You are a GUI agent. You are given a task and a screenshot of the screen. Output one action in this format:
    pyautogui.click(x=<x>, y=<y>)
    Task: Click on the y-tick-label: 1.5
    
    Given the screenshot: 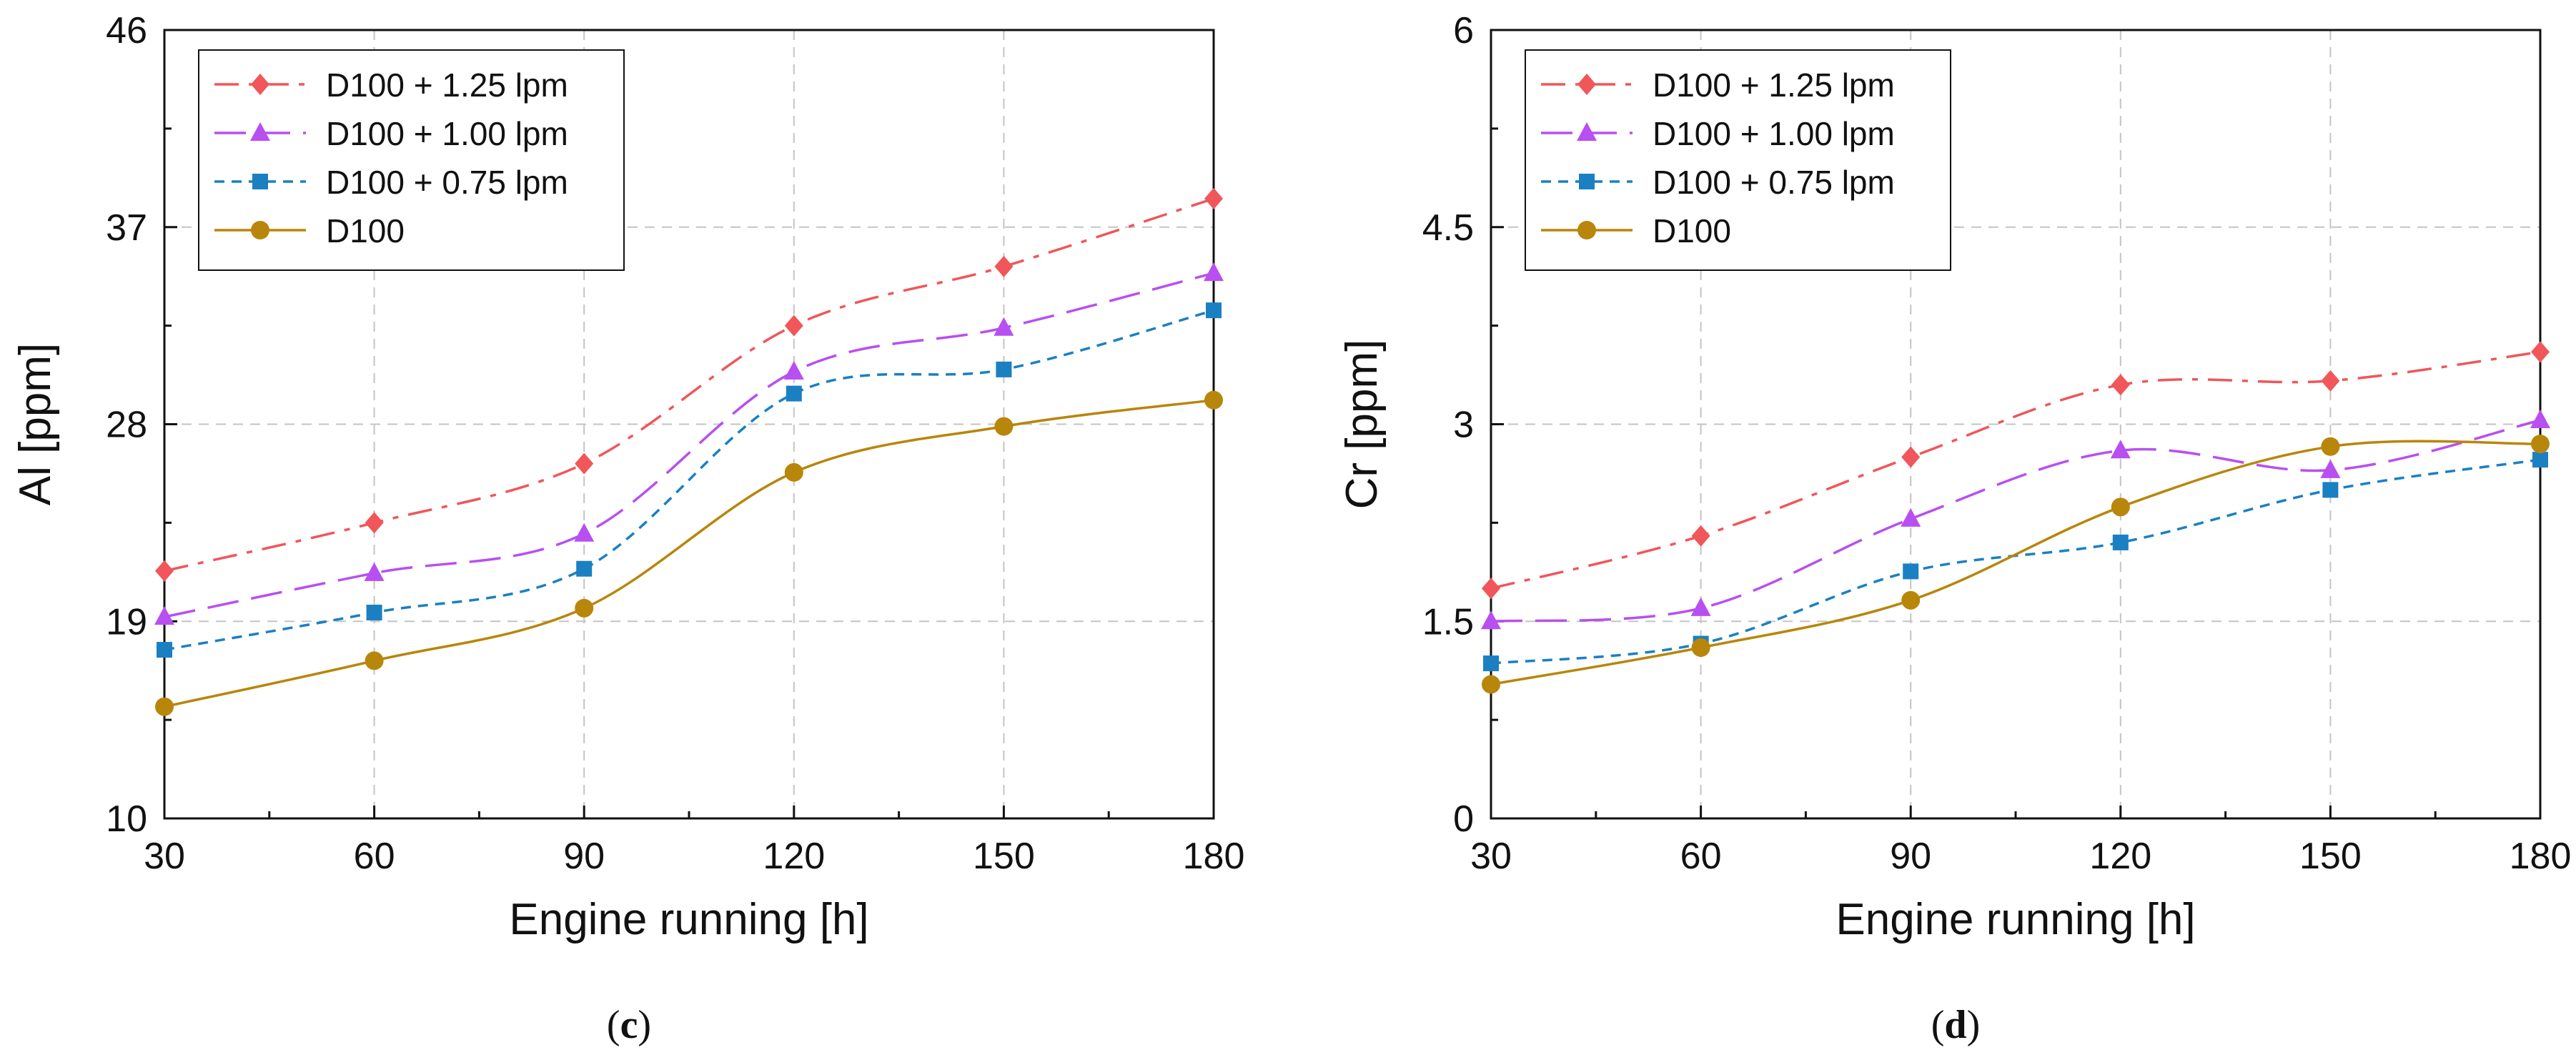 What is the action you would take?
    pyautogui.click(x=1448, y=622)
    